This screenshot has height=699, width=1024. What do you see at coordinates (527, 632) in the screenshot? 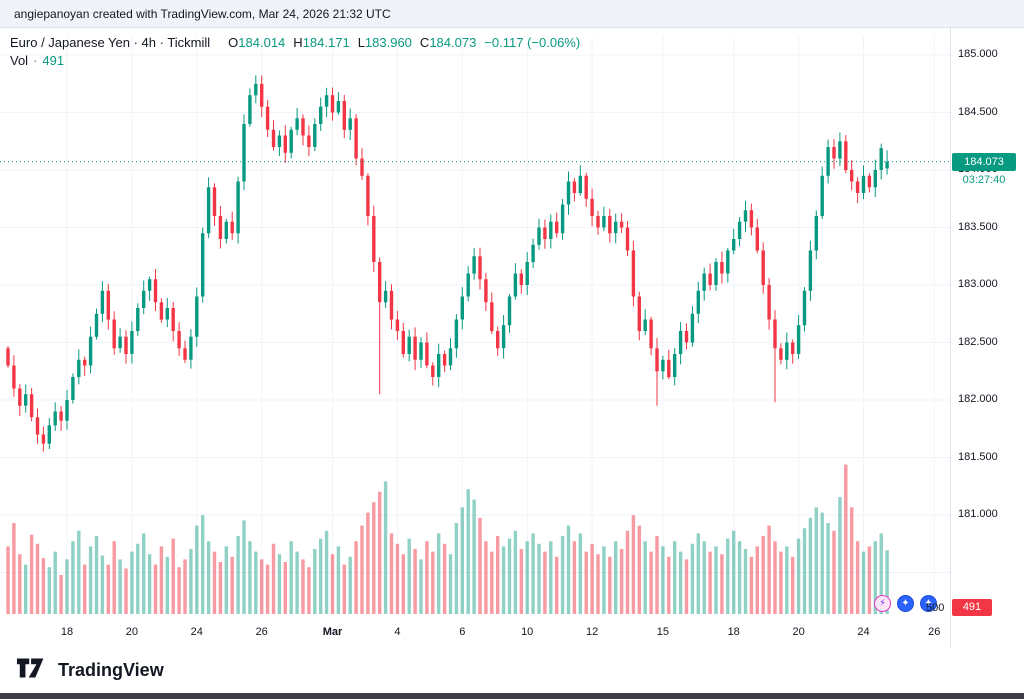
I see `time-axis-label: 10` at bounding box center [527, 632].